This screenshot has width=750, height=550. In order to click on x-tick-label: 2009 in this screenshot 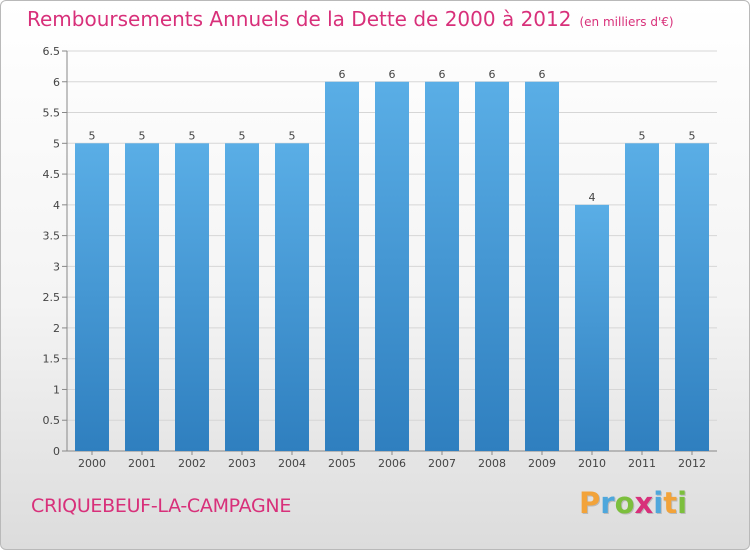, I will do `click(542, 463)`.